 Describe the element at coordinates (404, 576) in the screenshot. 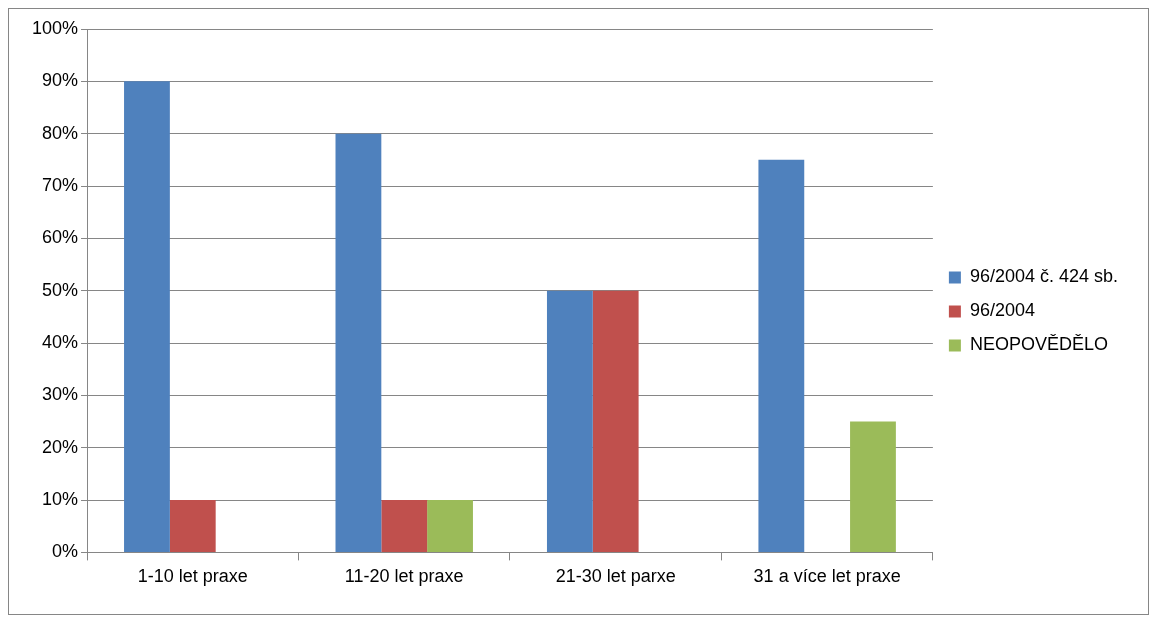

I see `x-tick-label: 11-20 let praxe` at that location.